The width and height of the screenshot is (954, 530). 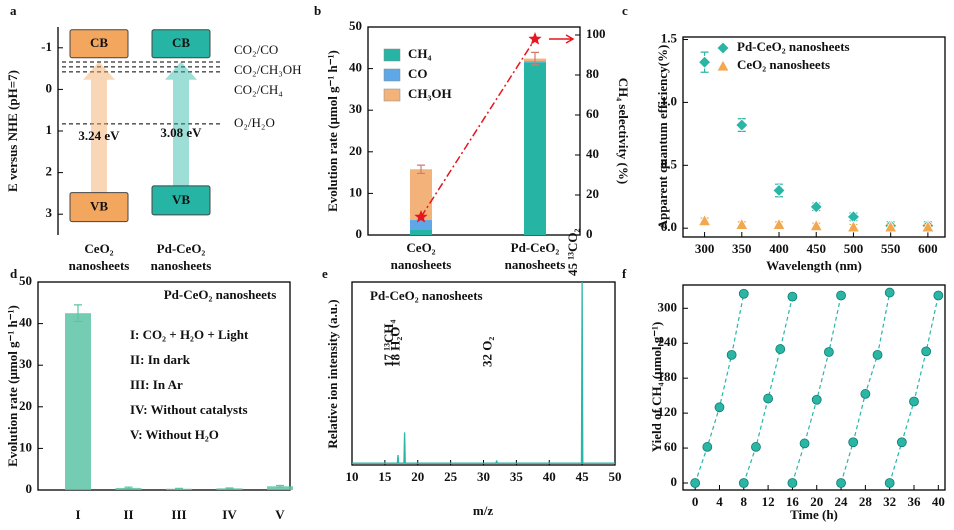 I want to click on note: IV: Without catalysts, so click(x=189, y=409).